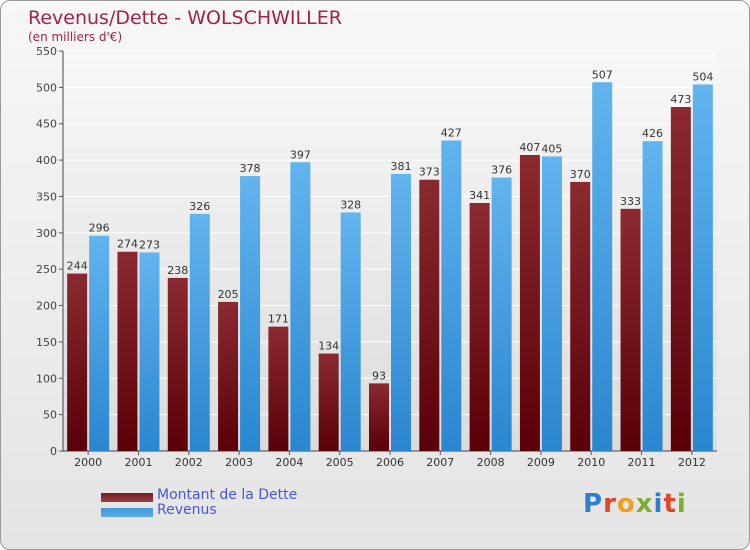 The width and height of the screenshot is (750, 550). What do you see at coordinates (692, 462) in the screenshot?
I see `x-tick-label: 2012` at bounding box center [692, 462].